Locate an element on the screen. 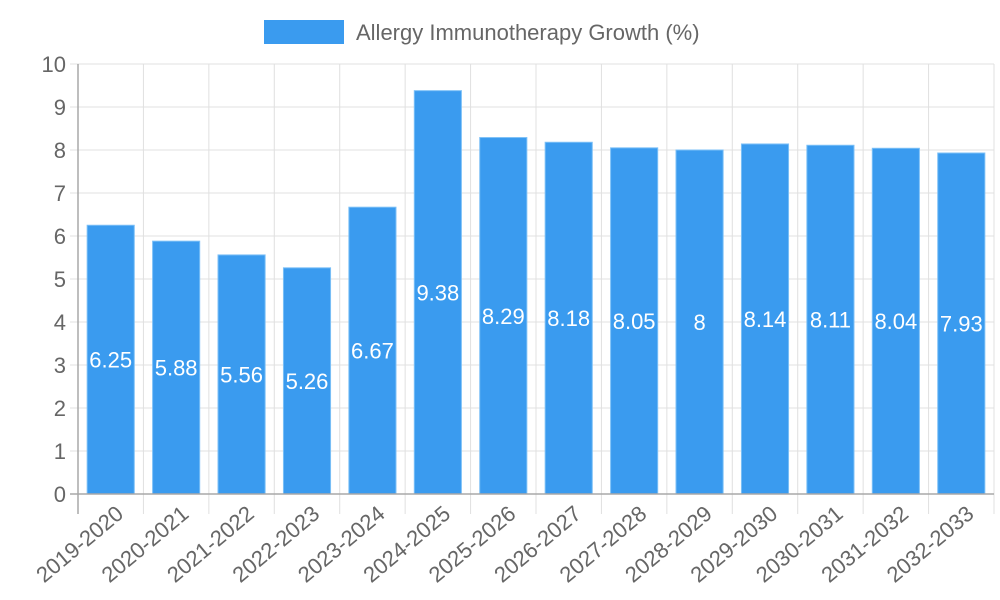  y-axis-ticks: 0 1 2 3 4 5 6 7 8 9 10 is located at coordinates (54, 279).